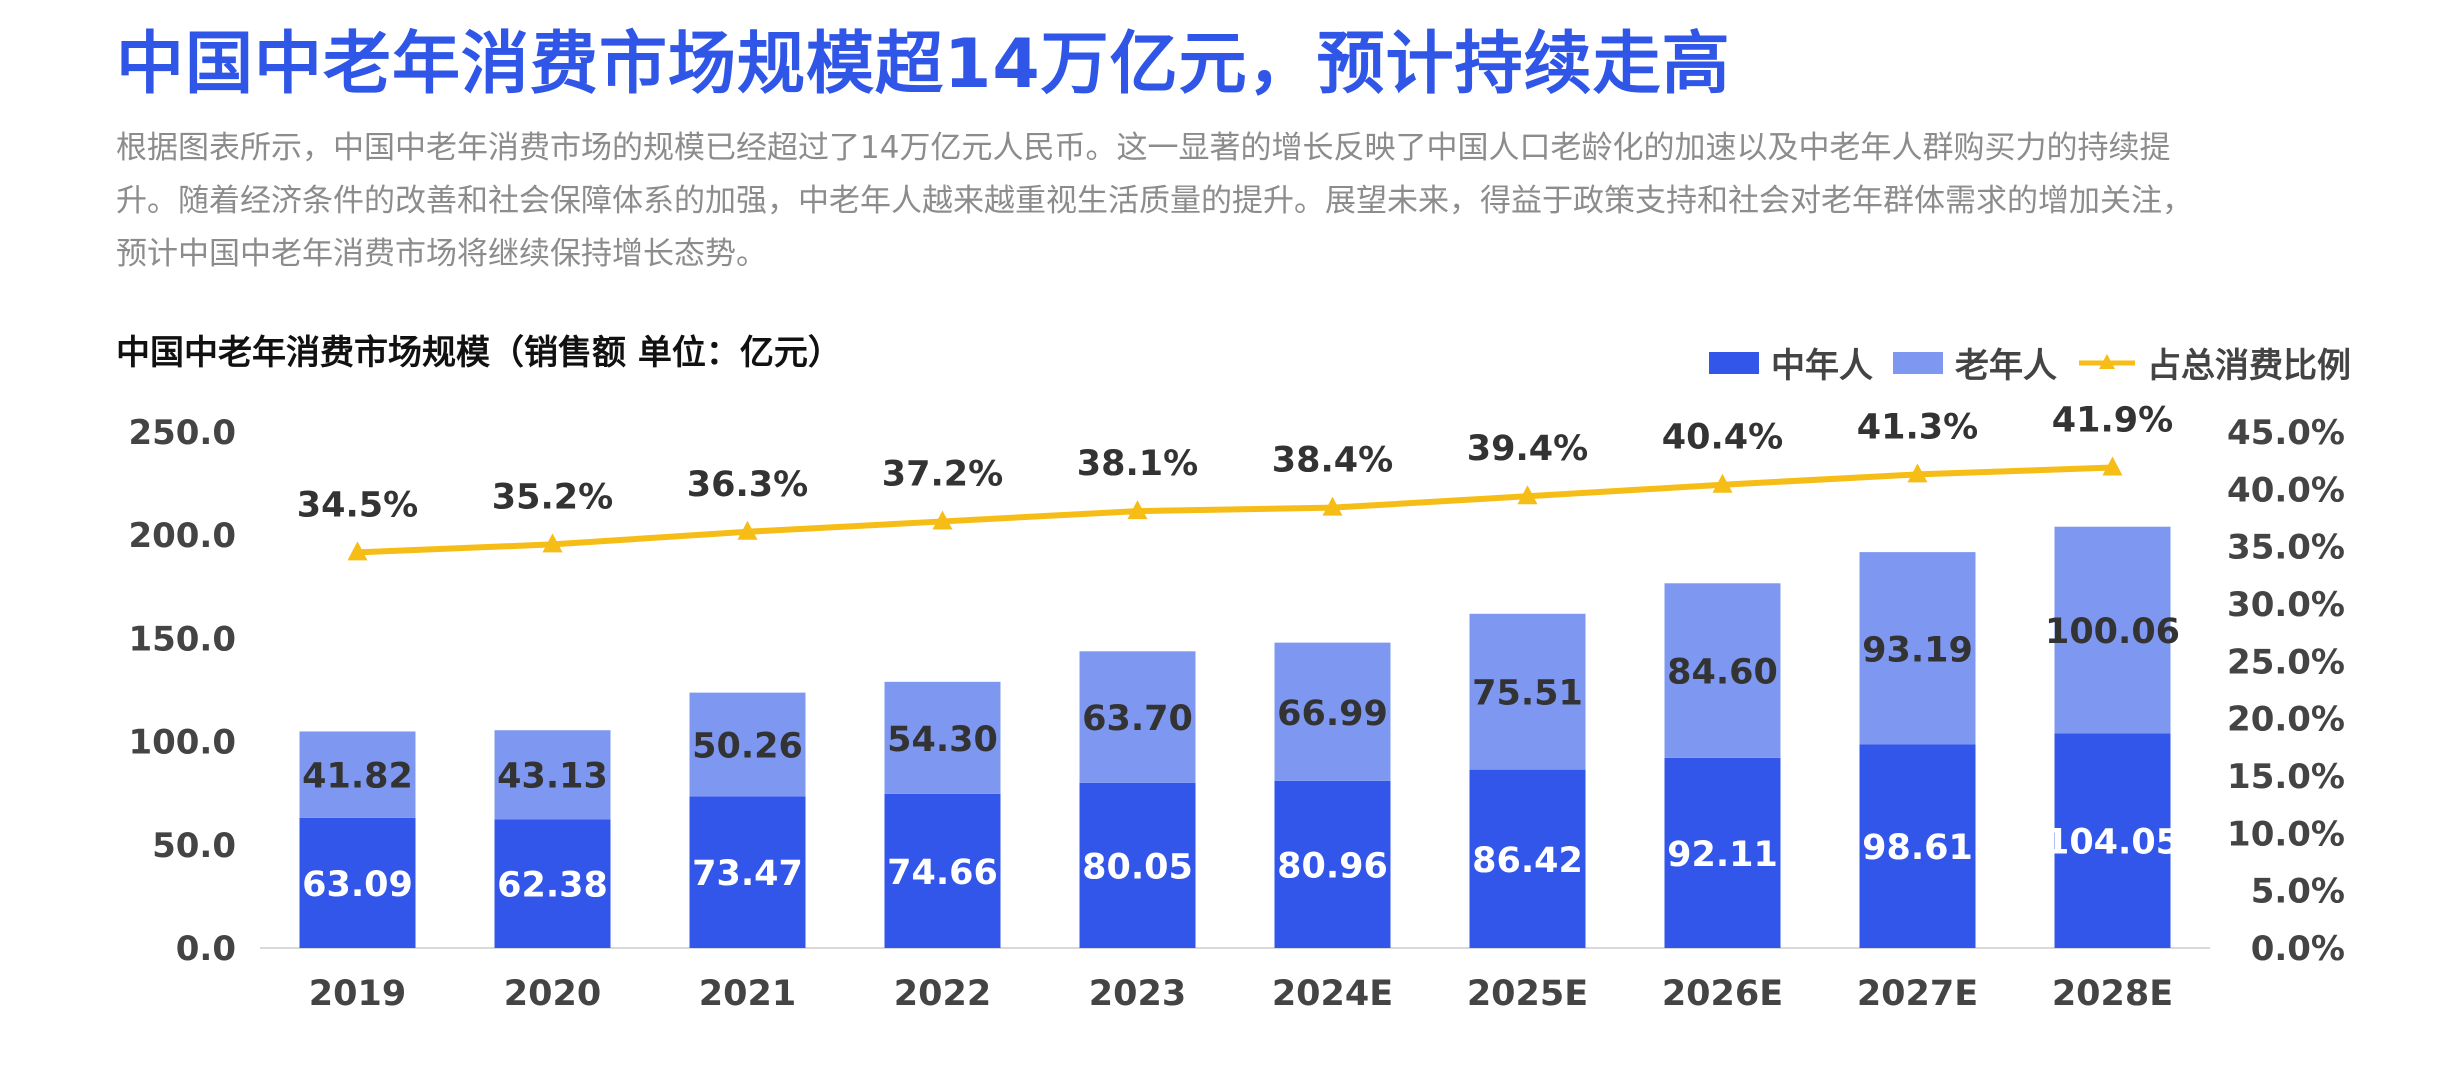 The image size is (2461, 1080). I want to click on x-tick-label: 2019, so click(357, 994).